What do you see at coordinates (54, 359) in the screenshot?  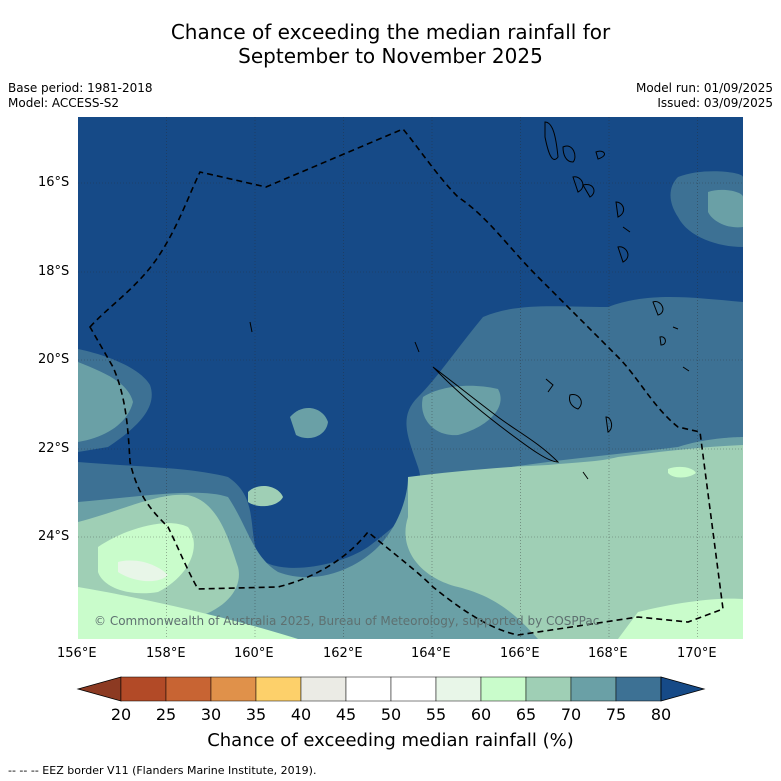 I see `lat-label-20s: 20°S` at bounding box center [54, 359].